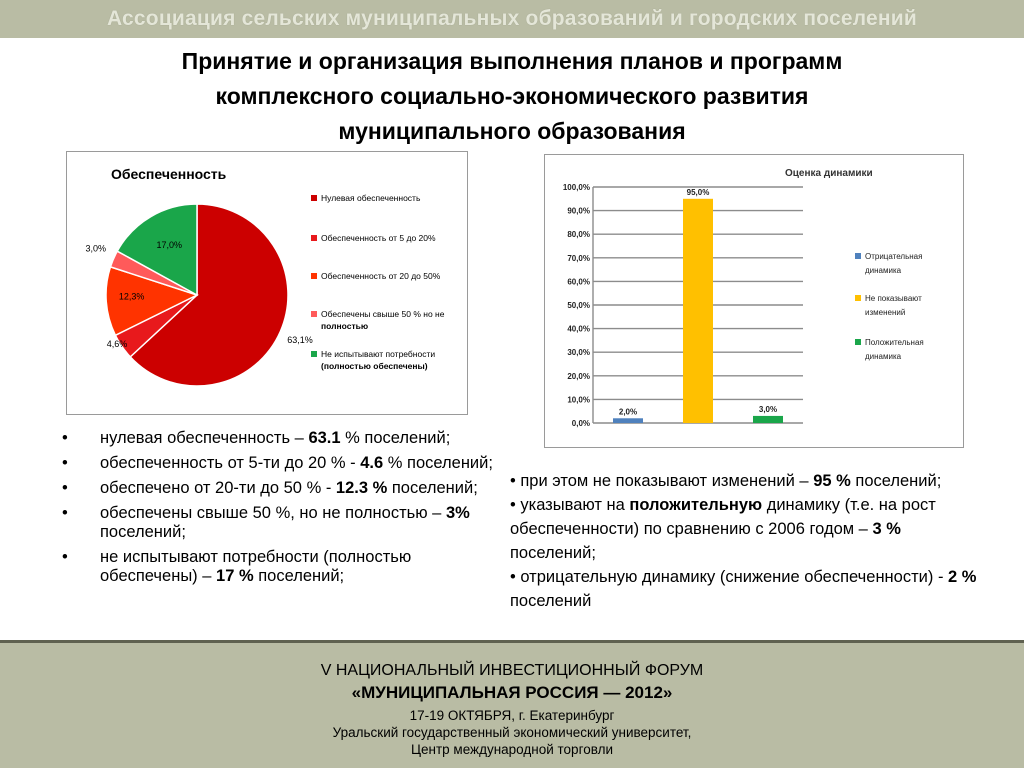 The width and height of the screenshot is (1024, 768). What do you see at coordinates (378, 238) in the screenshot?
I see `pie-legend-label: Обеспеченность от 5 до 20%` at bounding box center [378, 238].